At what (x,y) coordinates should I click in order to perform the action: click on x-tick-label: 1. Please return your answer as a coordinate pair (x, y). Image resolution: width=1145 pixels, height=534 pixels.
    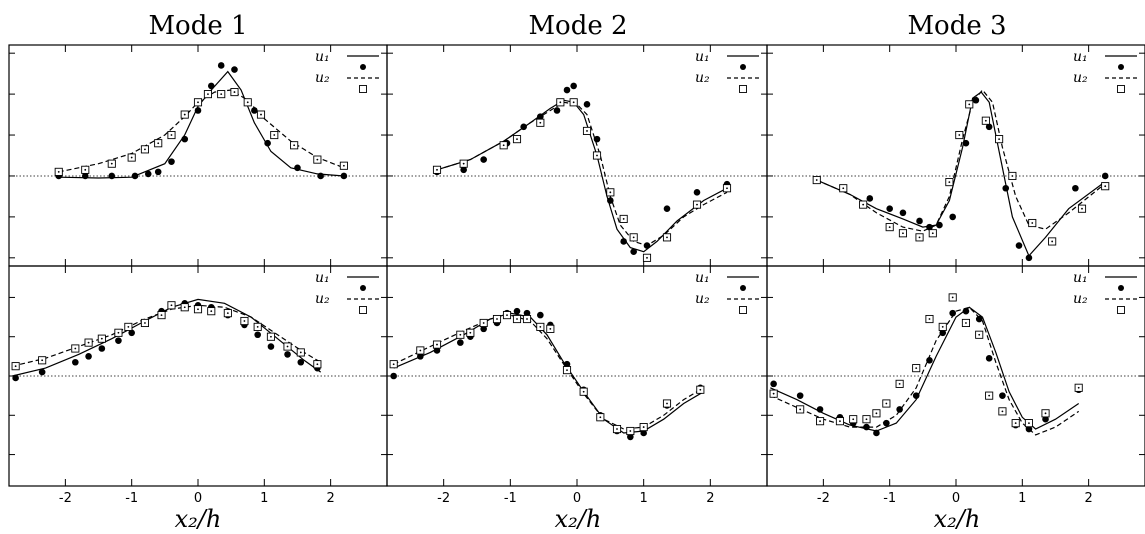
    Looking at the image, I should click on (1022, 498).